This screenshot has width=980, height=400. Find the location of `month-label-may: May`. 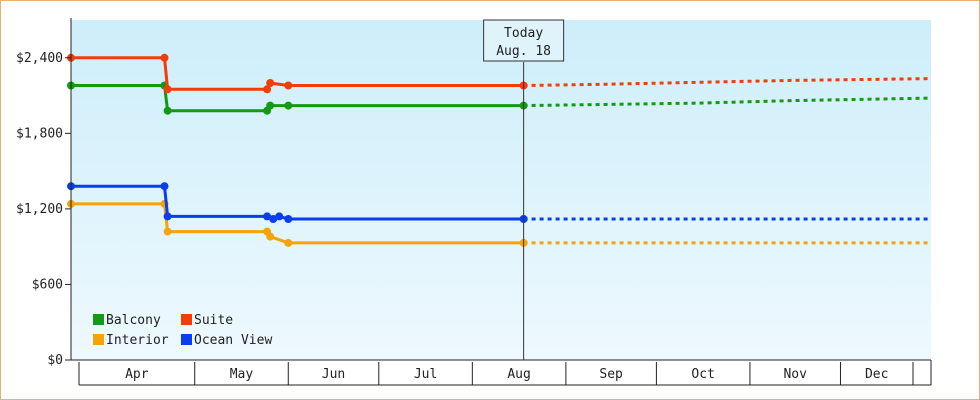

month-label-may: May is located at coordinates (242, 374).